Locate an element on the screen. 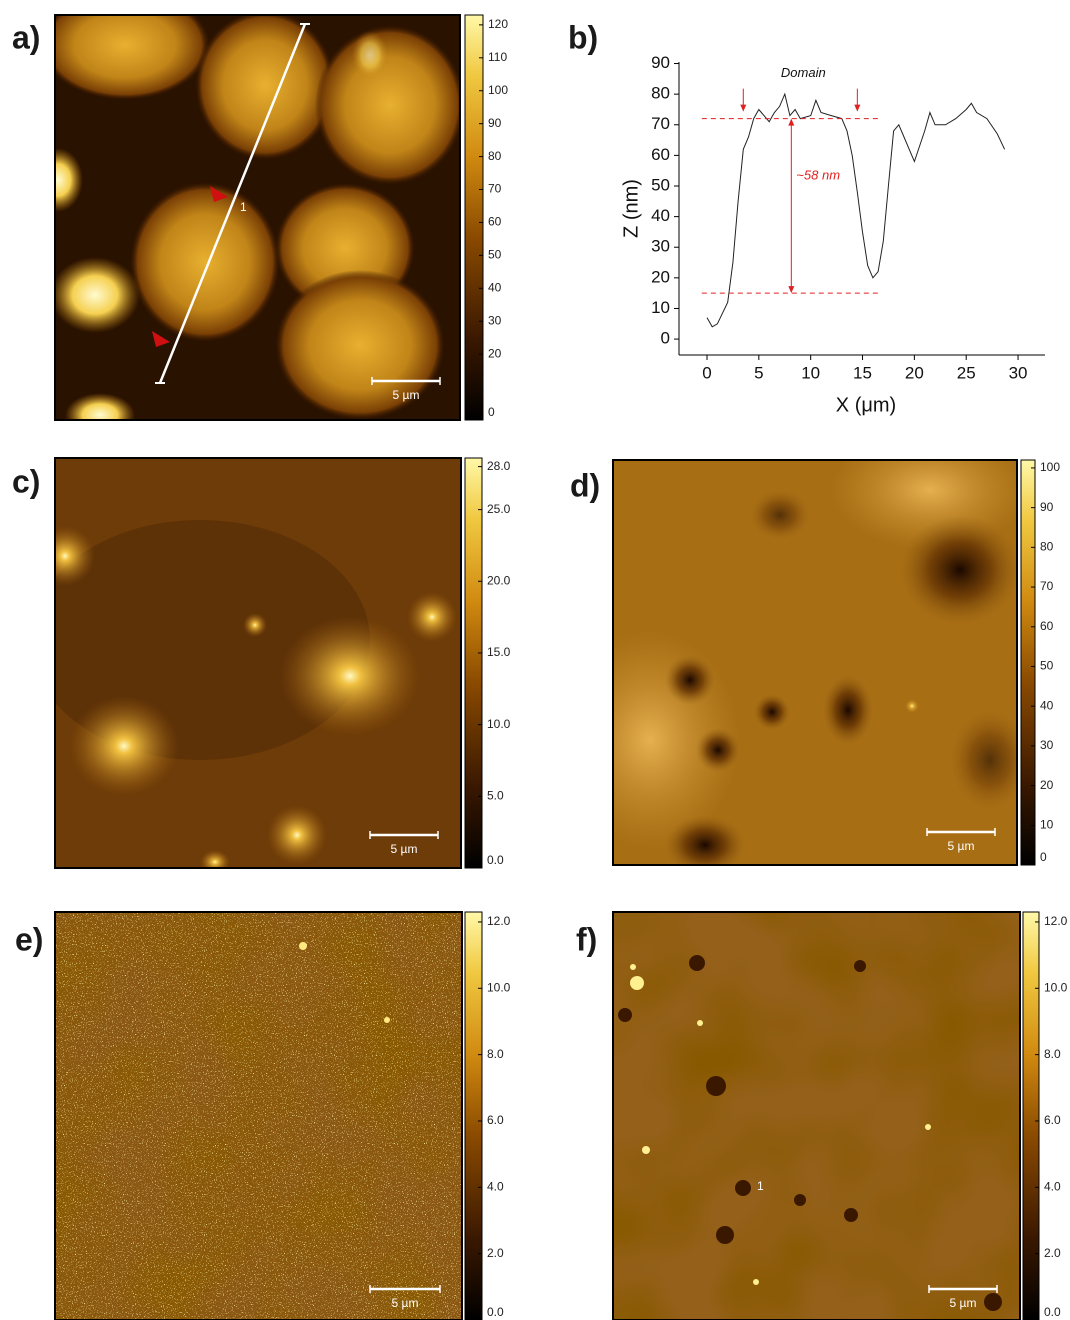 The width and height of the screenshot is (1070, 1320). panel-label: e) is located at coordinates (29, 939).